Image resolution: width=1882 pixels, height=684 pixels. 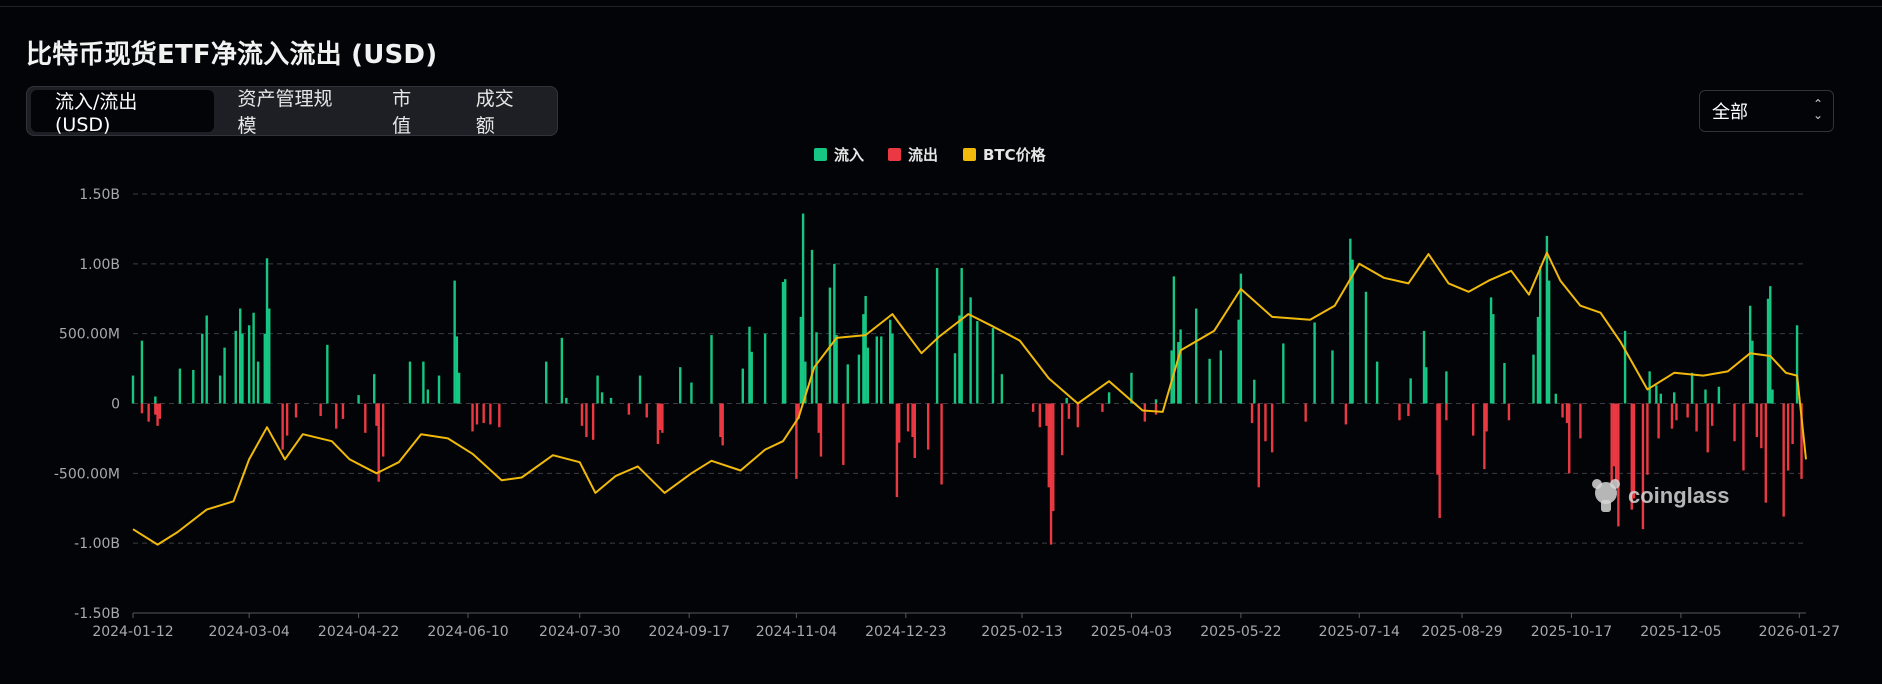 I want to click on legend-inflow-swatch, so click(x=820, y=154).